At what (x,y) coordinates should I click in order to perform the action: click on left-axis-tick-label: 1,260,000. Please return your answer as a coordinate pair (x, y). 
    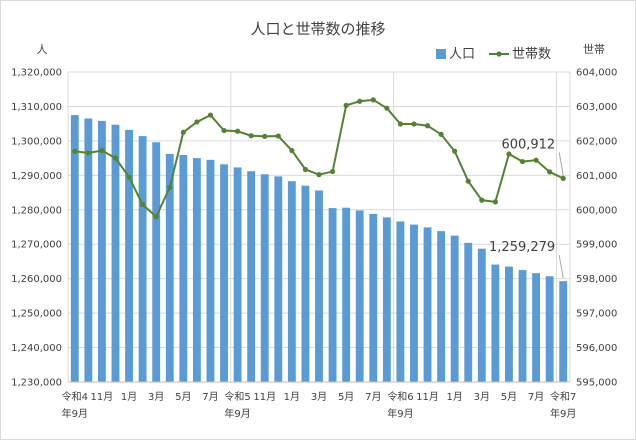
    Looking at the image, I should click on (36, 279).